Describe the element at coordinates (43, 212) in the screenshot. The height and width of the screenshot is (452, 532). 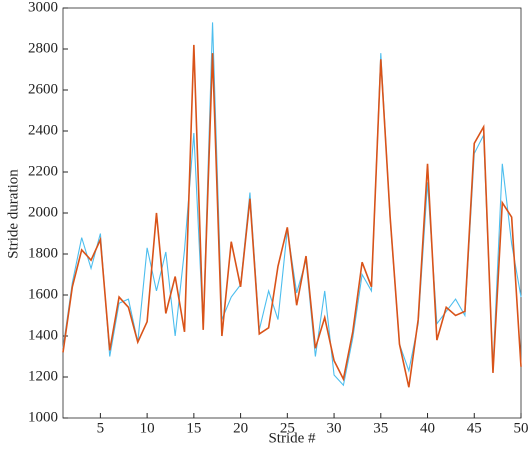
I see `y-tick-label: 2000` at that location.